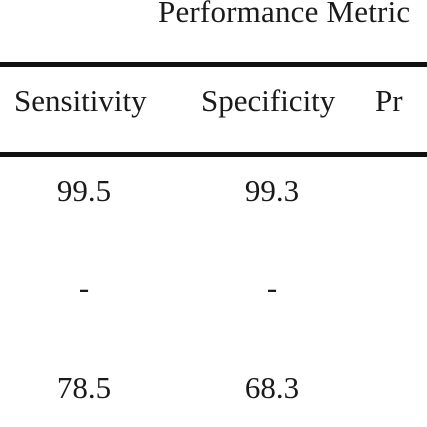 This screenshot has width=427, height=427. I want to click on table-cell: 68.3, so click(272, 387).